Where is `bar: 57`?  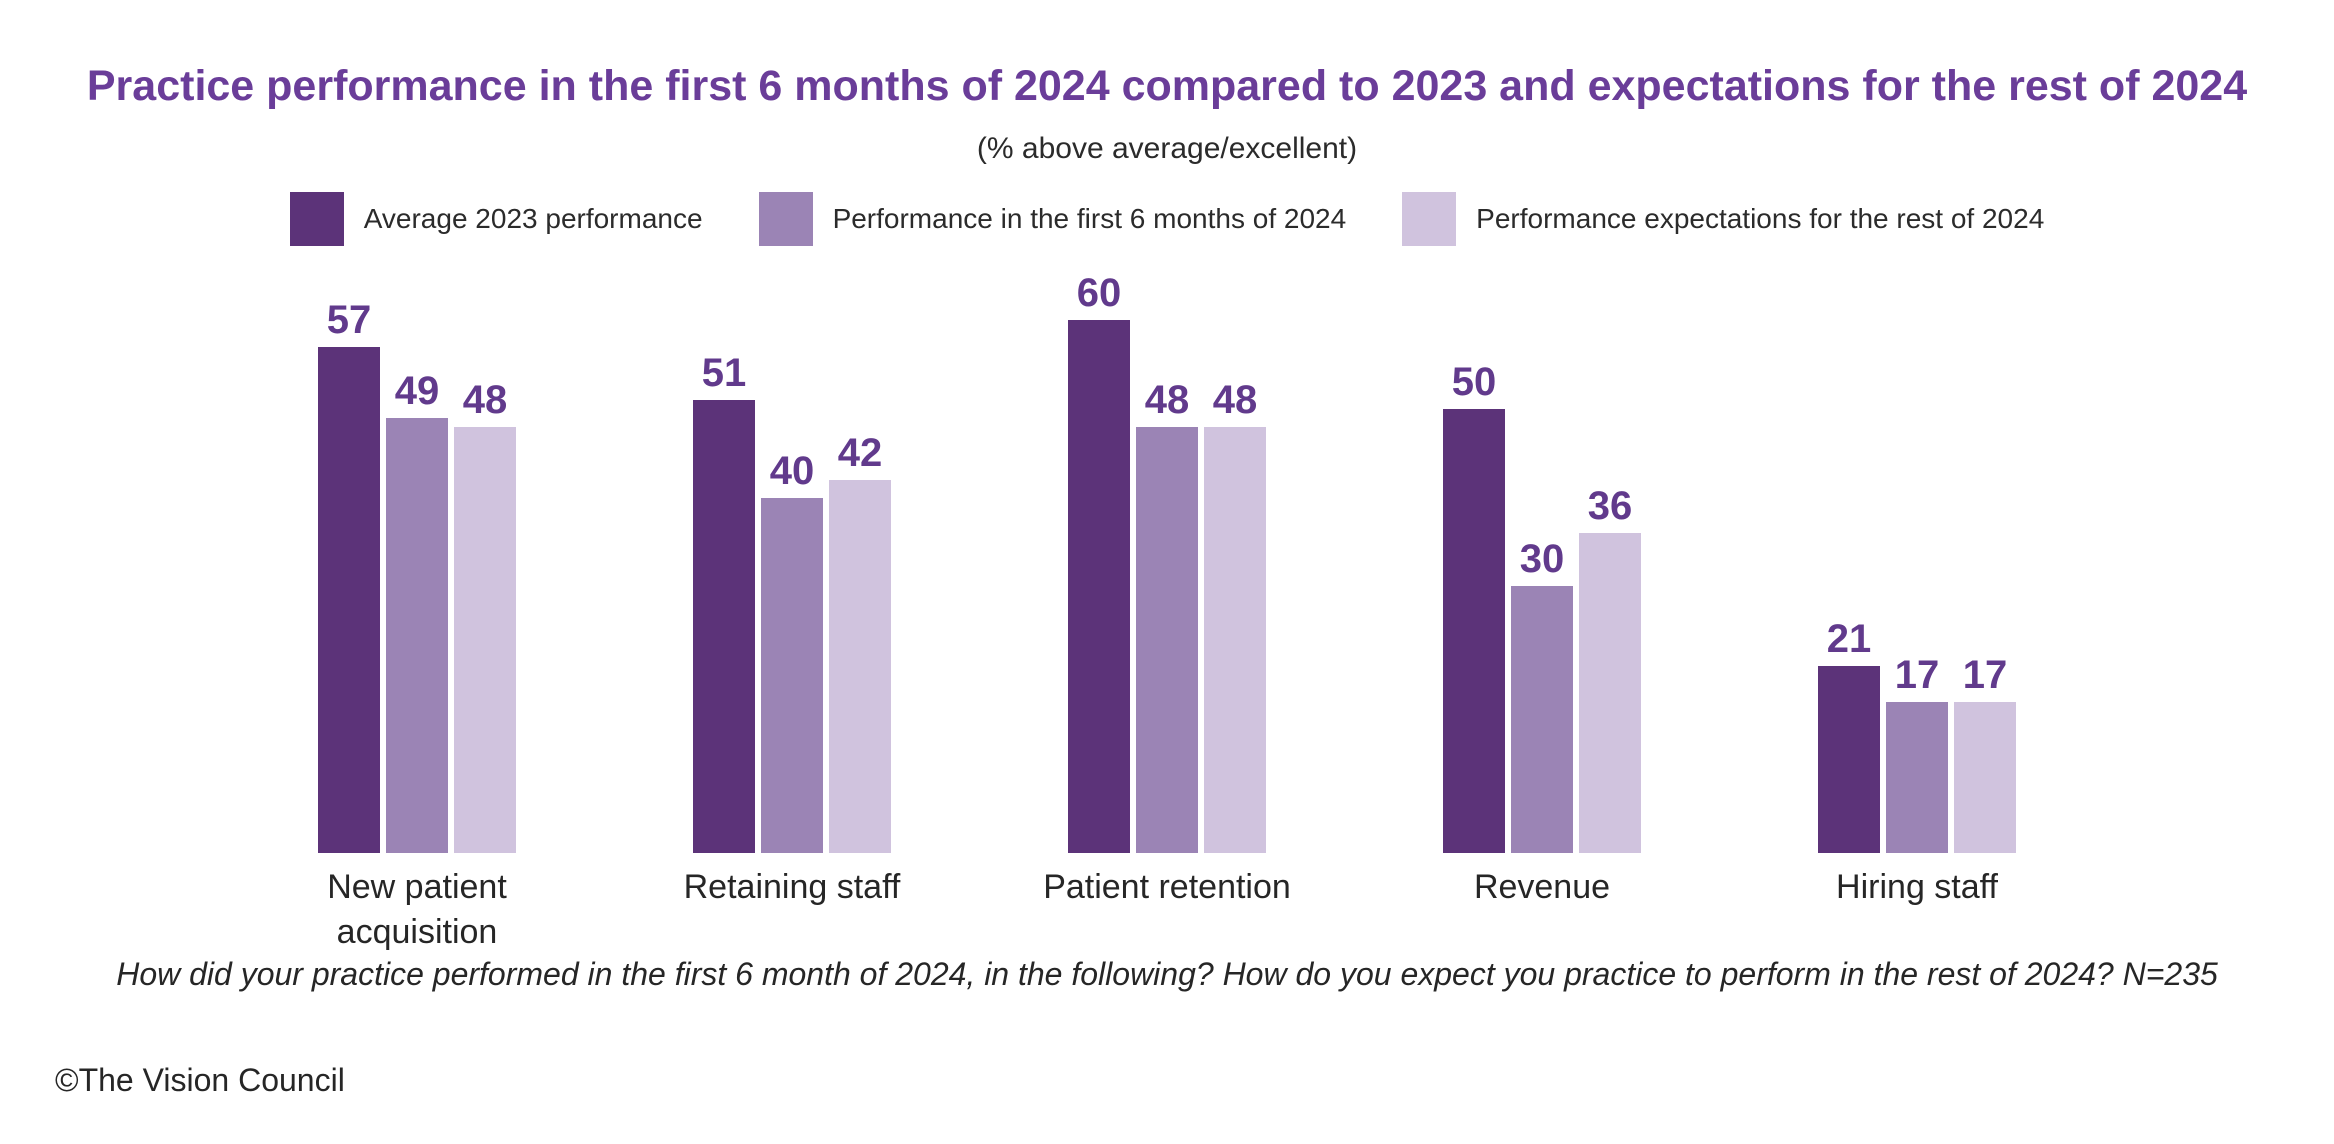 bar: 57 is located at coordinates (349, 576).